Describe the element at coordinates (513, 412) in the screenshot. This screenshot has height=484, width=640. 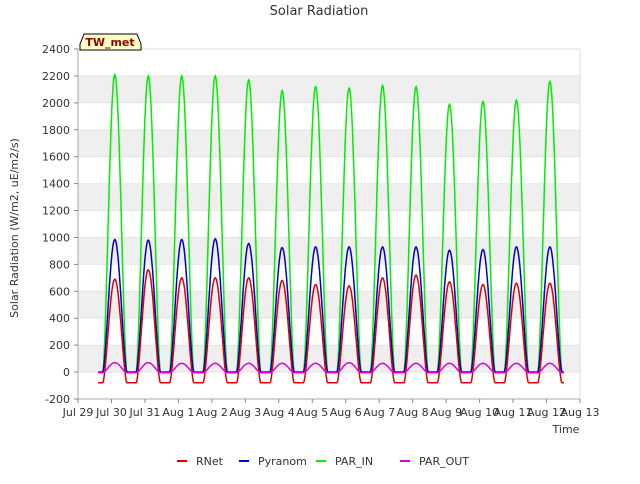
I see `x-tick-label: Aug 11` at that location.